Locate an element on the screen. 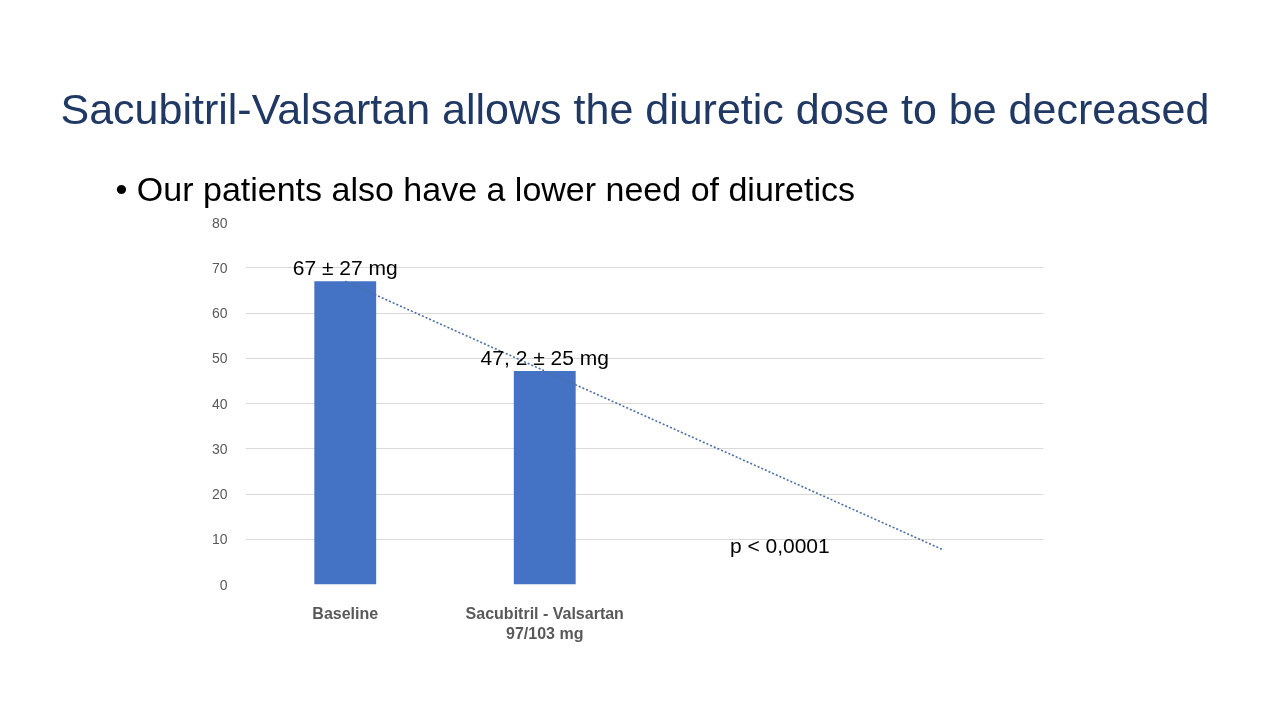 The image size is (1280, 720). y-tick-label: 30 is located at coordinates (219, 448).